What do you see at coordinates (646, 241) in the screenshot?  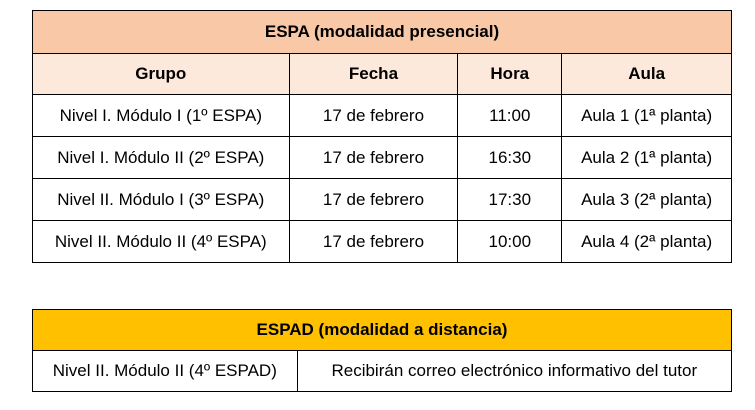 I see `cell-aula: Aula 4 (2ª planta)` at bounding box center [646, 241].